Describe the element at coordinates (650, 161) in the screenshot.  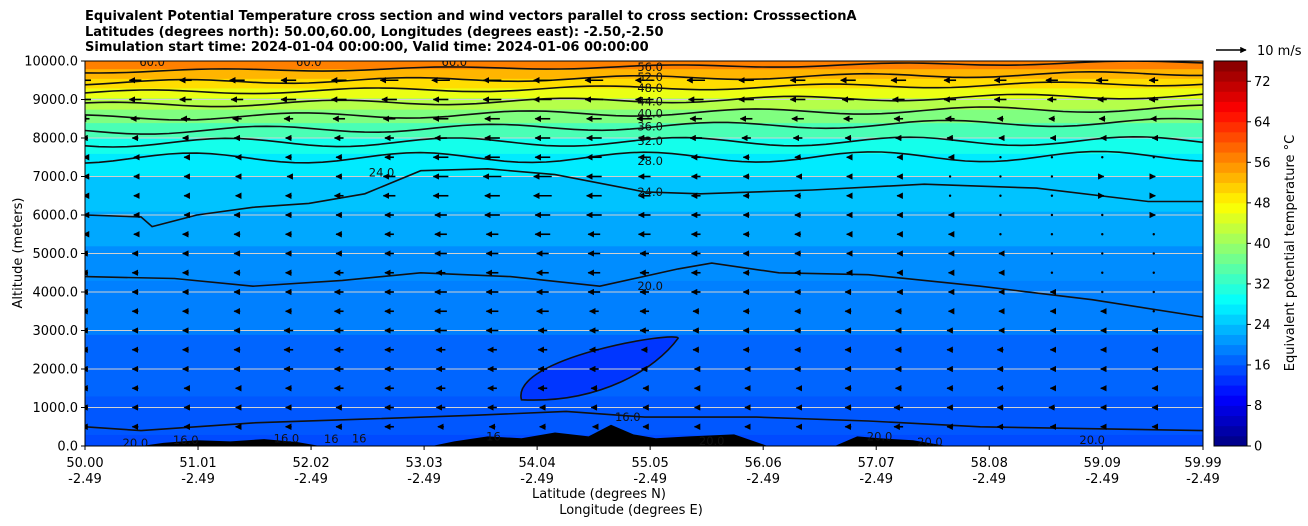
I see `contour-label: 28.0` at that location.